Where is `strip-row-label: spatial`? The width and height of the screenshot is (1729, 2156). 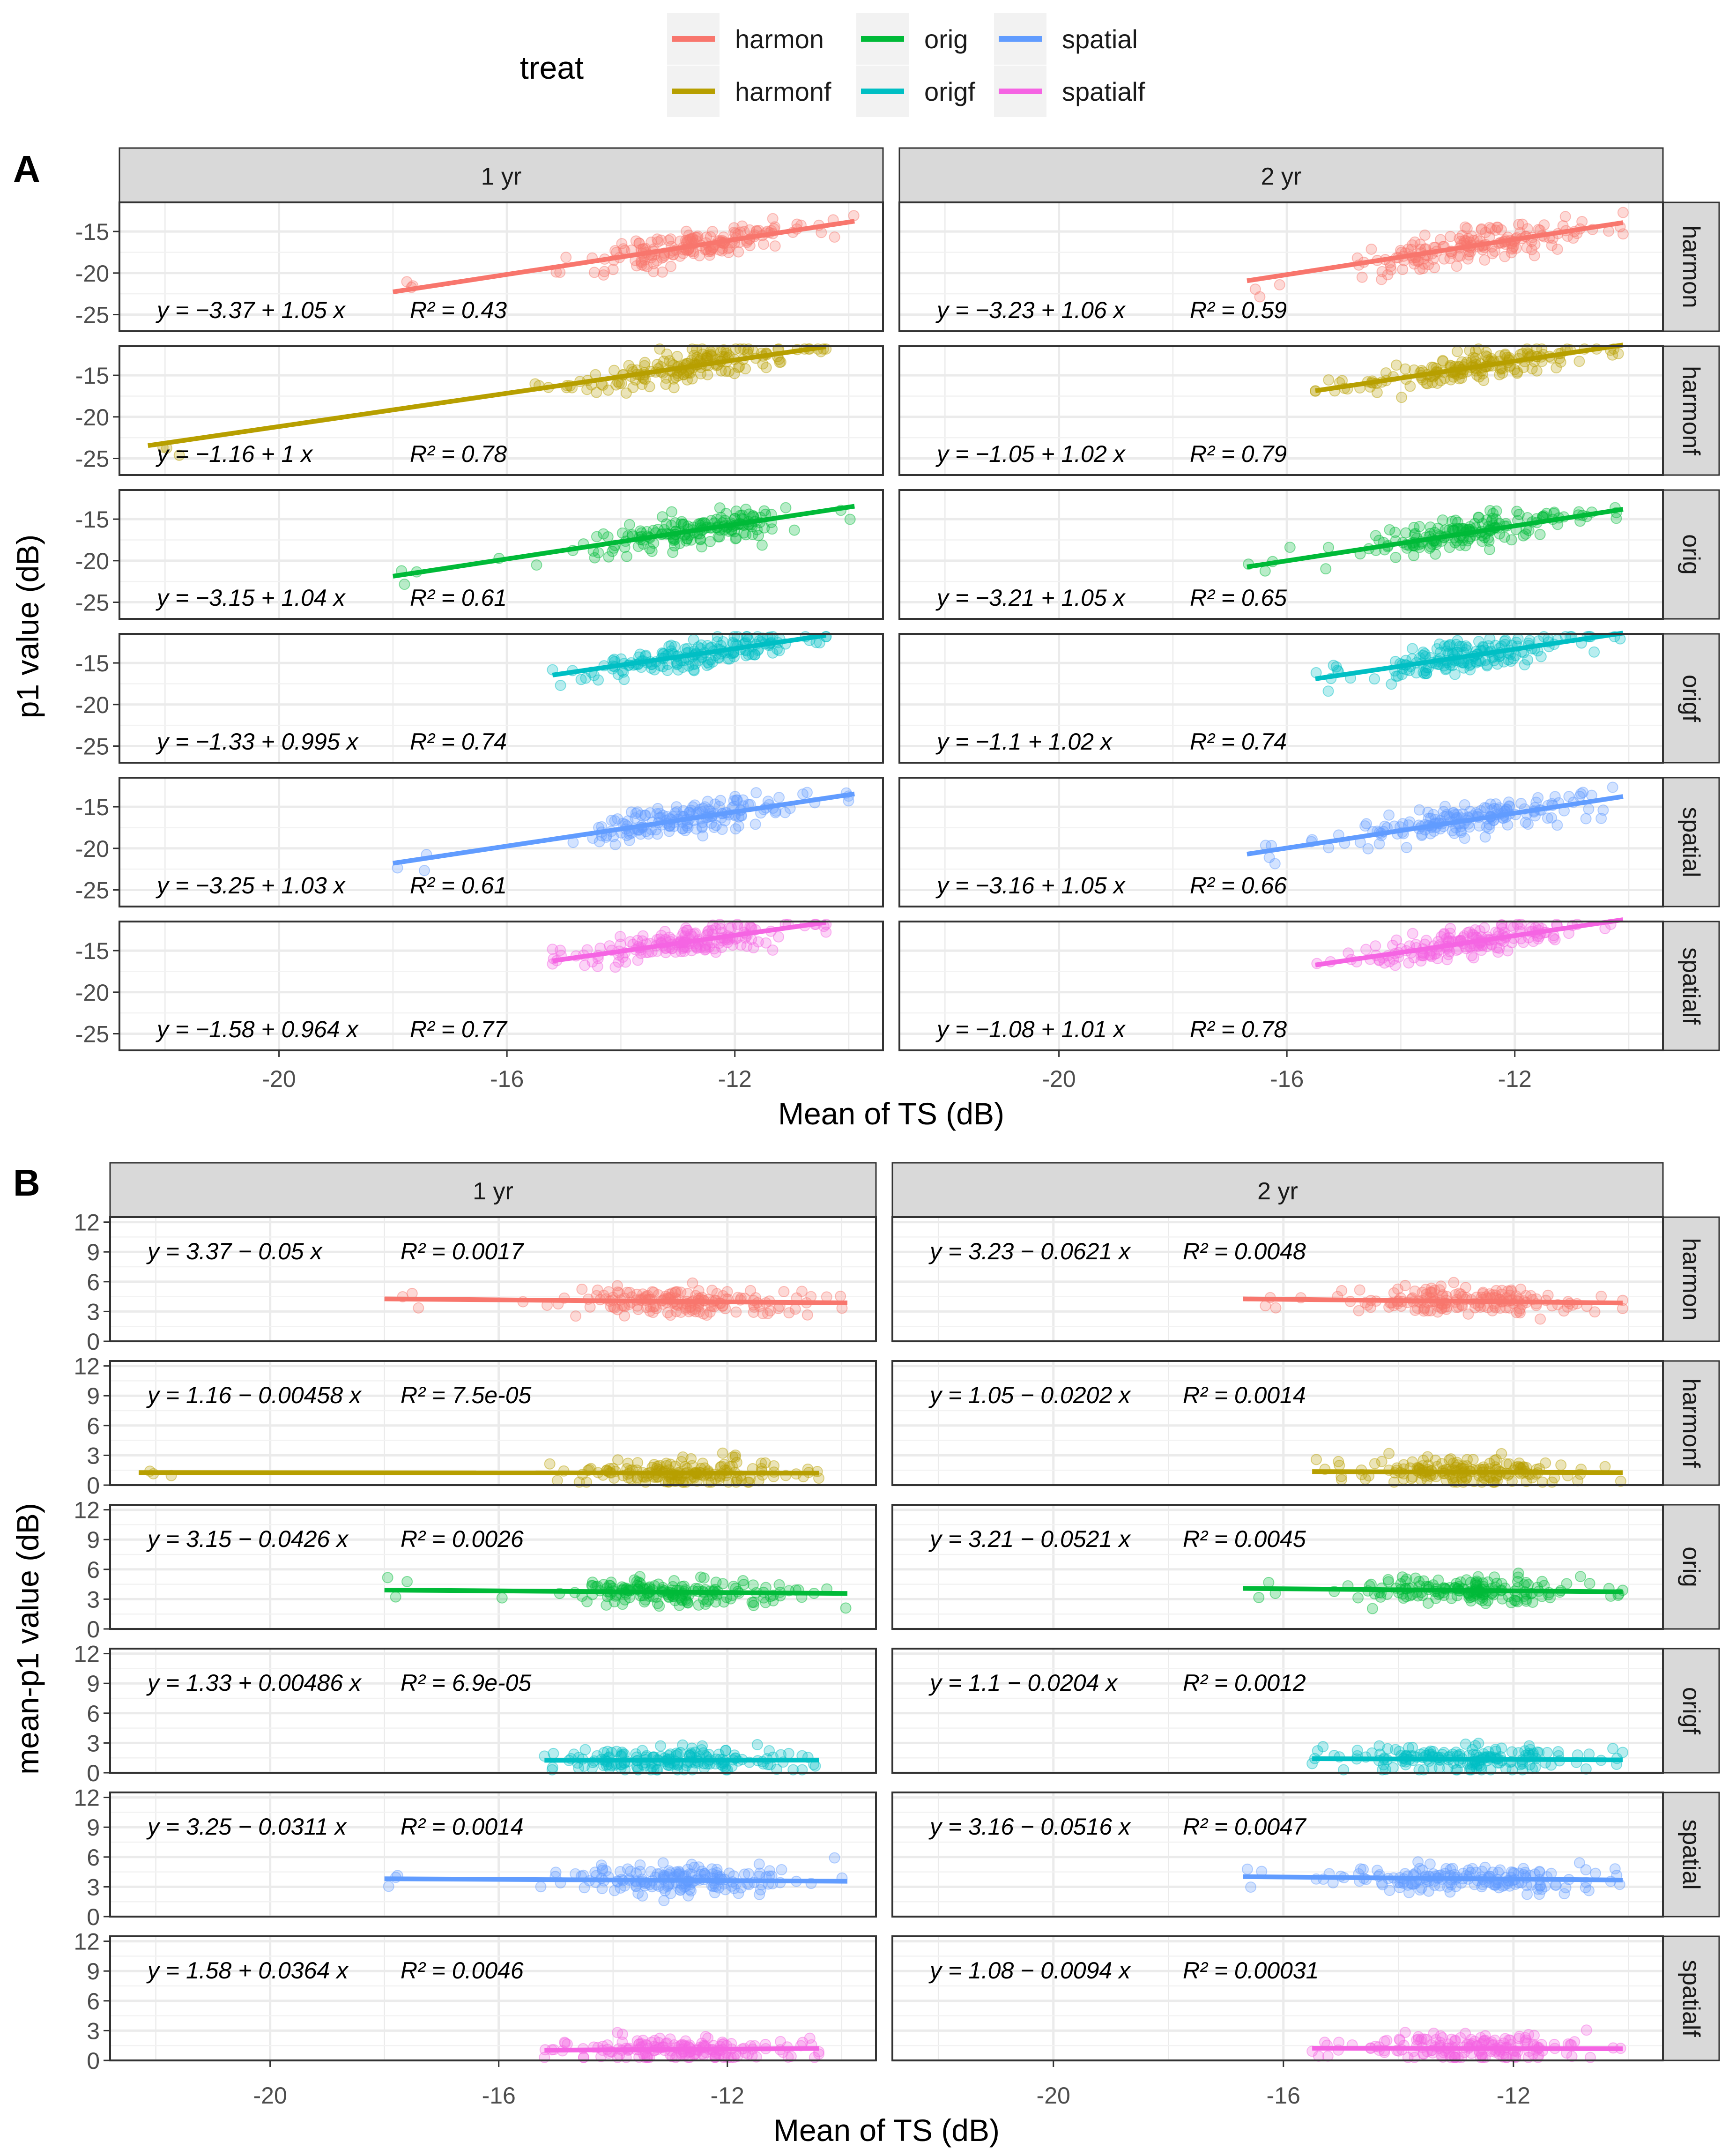 strip-row-label: spatial is located at coordinates (1691, 842).